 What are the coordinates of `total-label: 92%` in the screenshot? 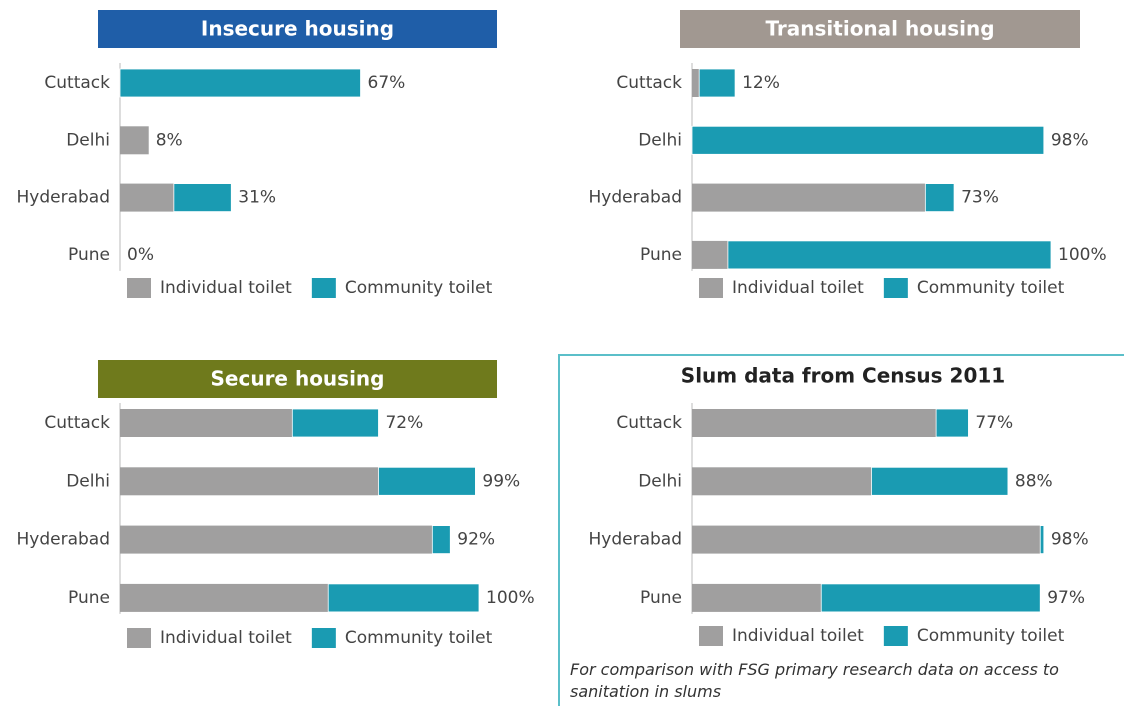 It's located at (476, 540).